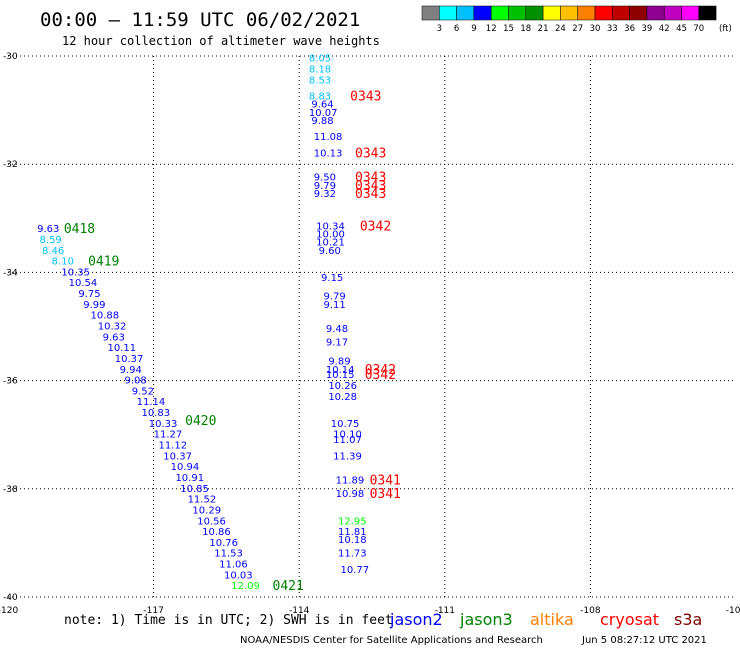 The width and height of the screenshot is (740, 650). I want to click on colorbar-label: 6, so click(456, 29).